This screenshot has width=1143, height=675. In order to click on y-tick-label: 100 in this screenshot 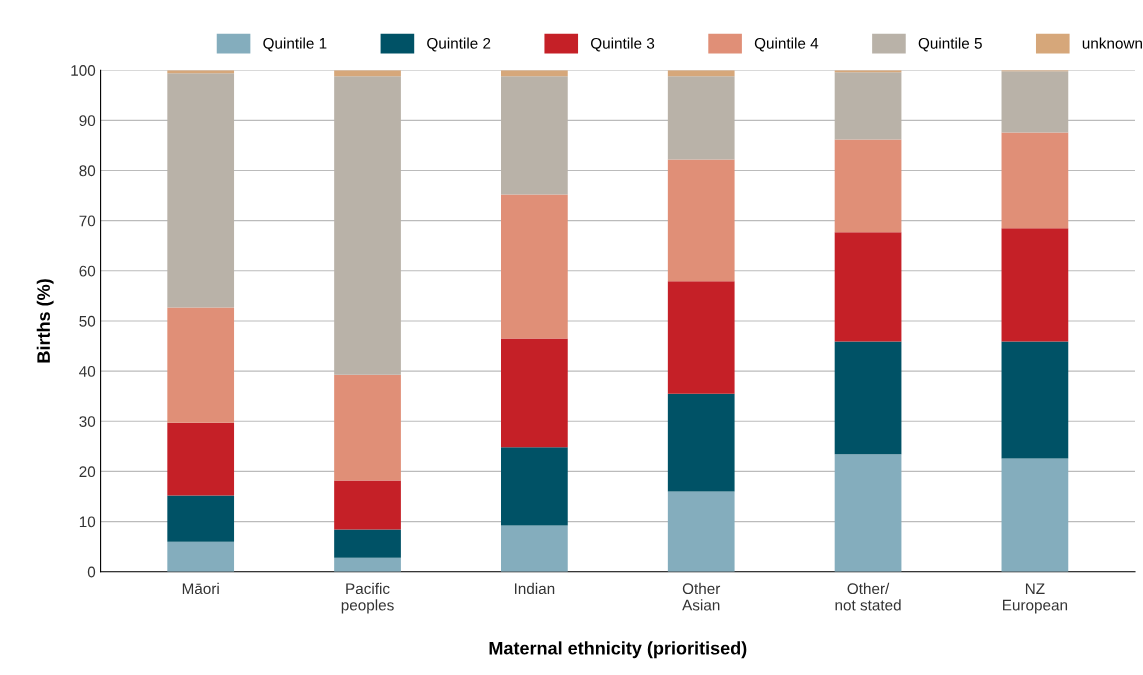, I will do `click(83, 70)`.